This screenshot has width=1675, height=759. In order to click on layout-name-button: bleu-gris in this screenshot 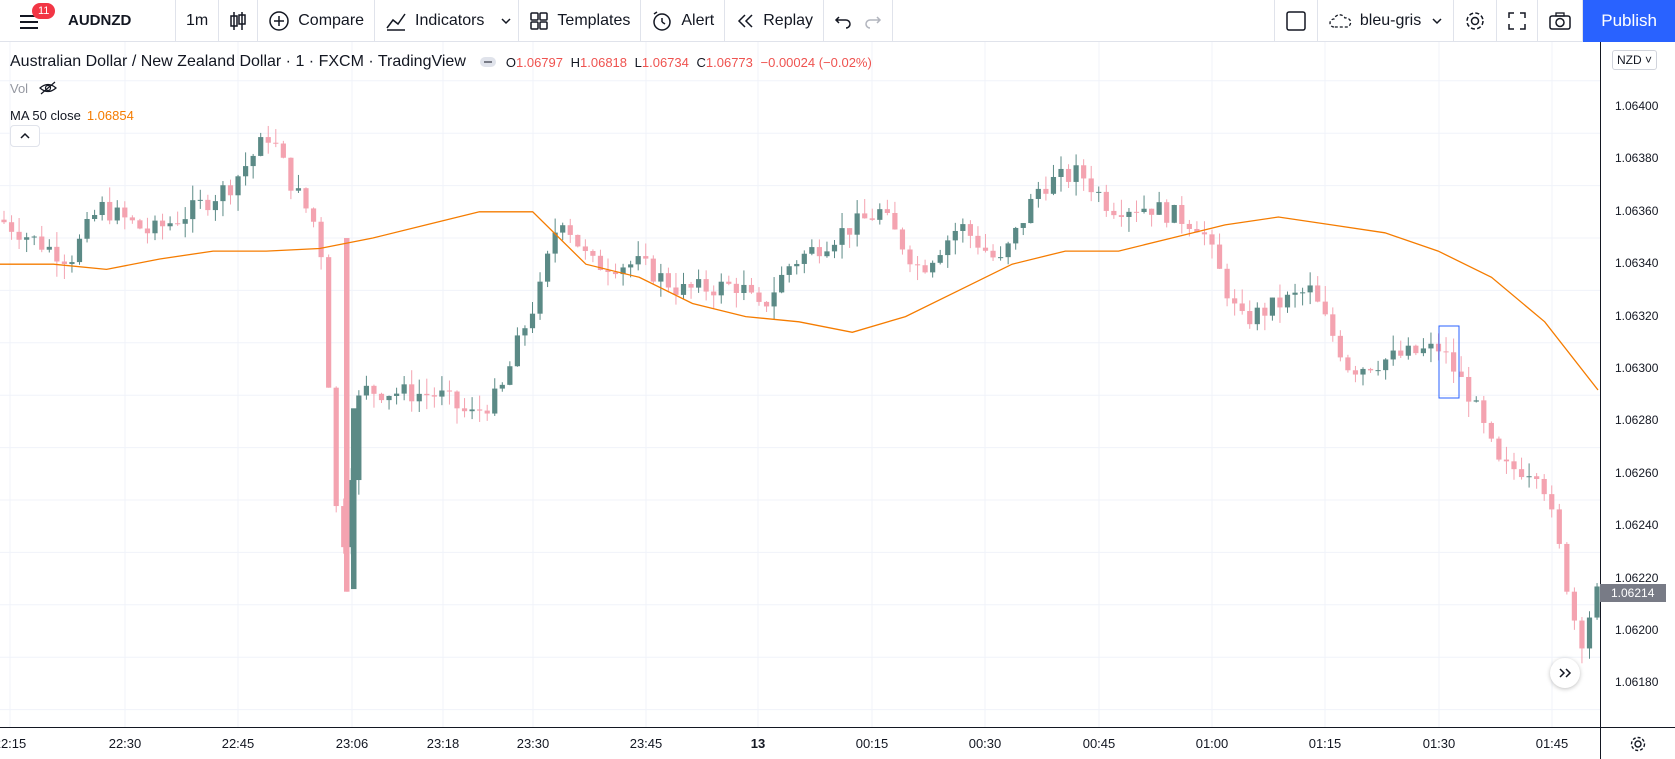, I will do `click(1386, 21)`.